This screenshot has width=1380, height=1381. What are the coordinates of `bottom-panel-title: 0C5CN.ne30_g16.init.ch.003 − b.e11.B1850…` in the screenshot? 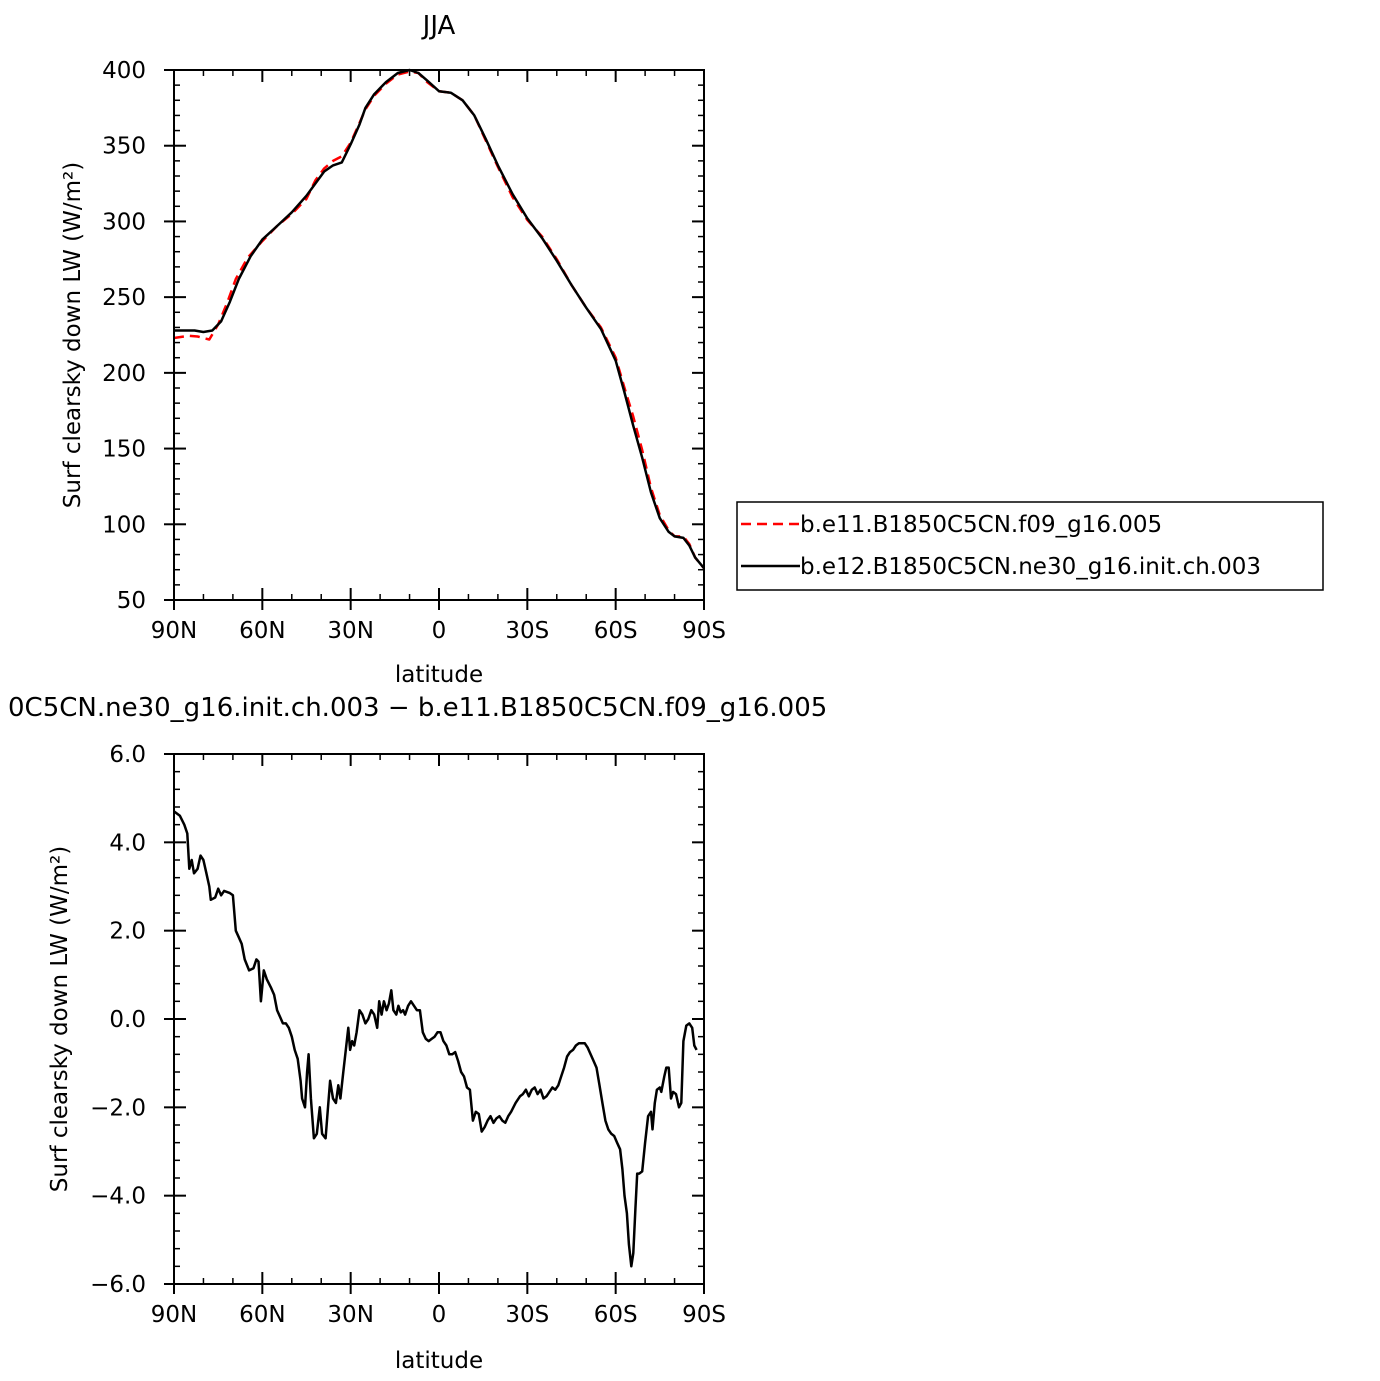 It's located at (417, 708).